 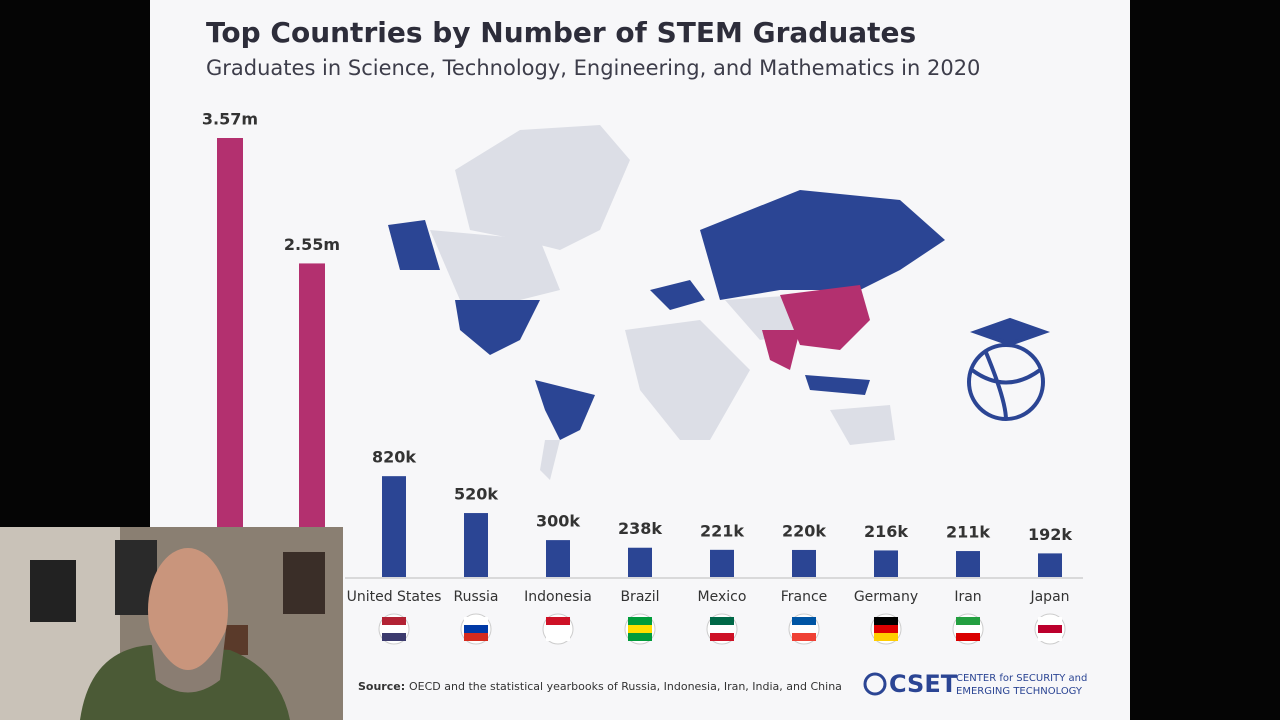 I want to click on x-tick-label: France, so click(x=804, y=597).